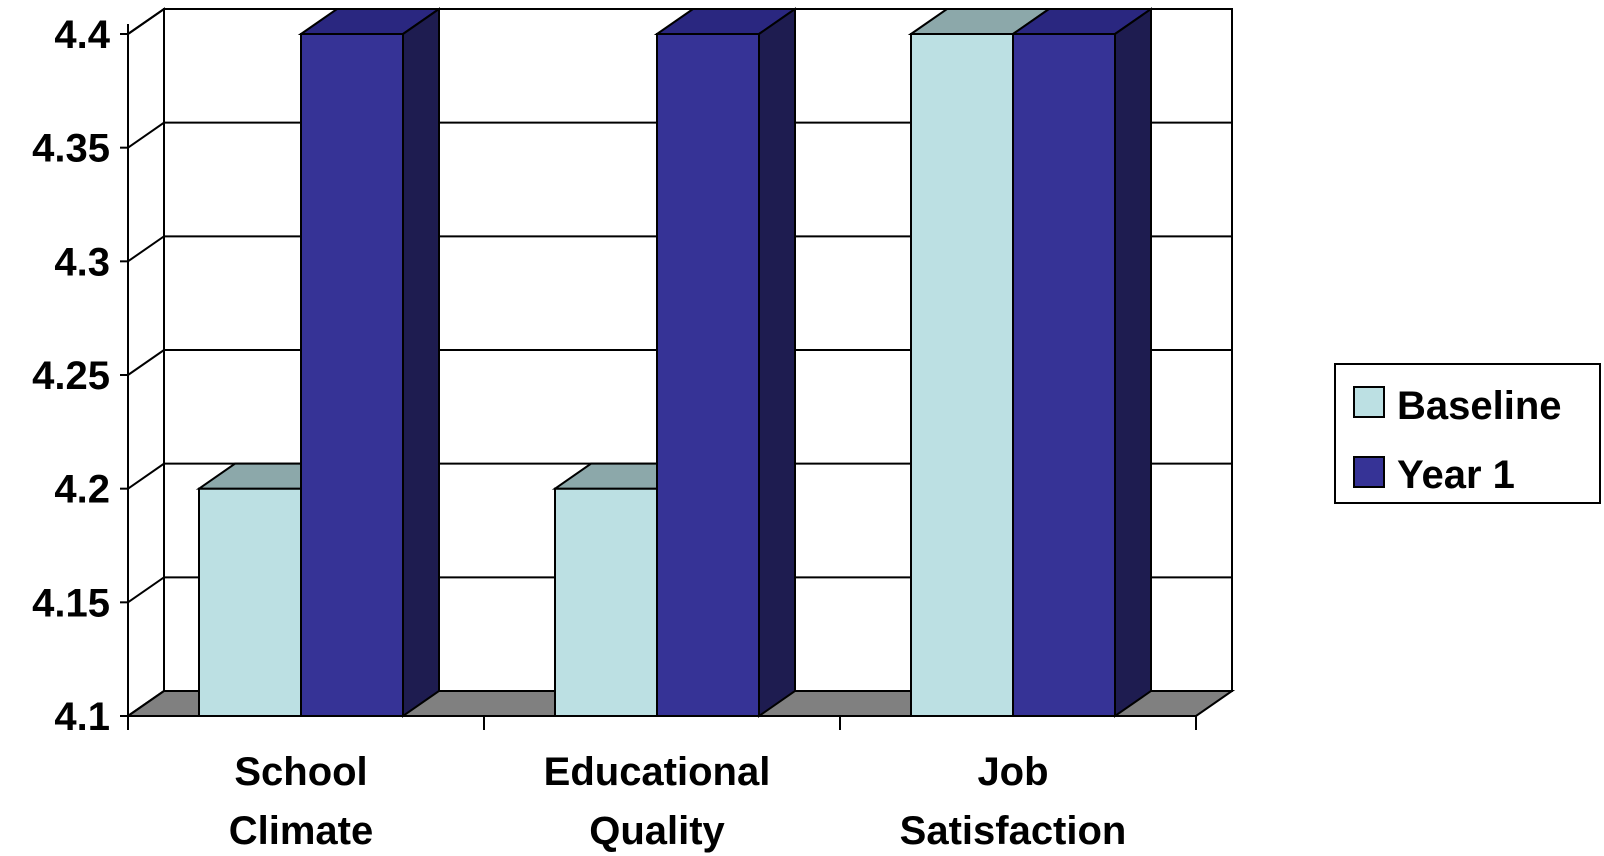 The image size is (1604, 856). I want to click on legend-label-year1: Year 1, so click(1456, 475).